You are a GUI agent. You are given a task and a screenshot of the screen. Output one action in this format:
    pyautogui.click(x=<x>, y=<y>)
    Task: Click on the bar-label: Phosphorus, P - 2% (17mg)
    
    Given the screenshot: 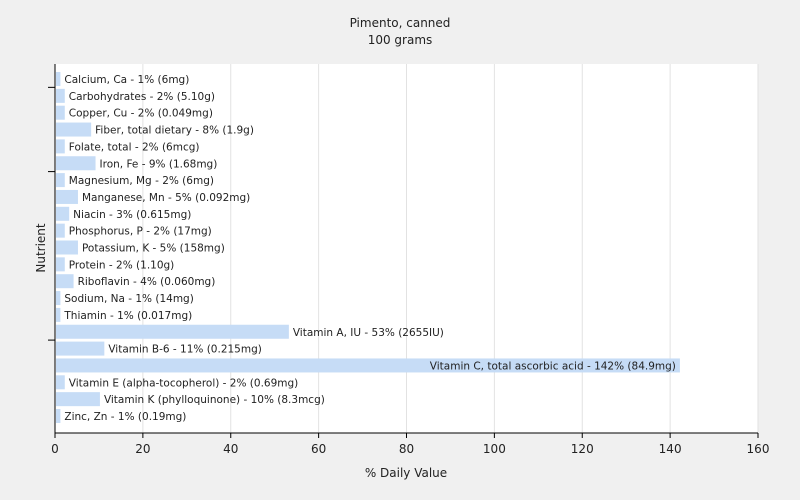 What is the action you would take?
    pyautogui.click(x=140, y=232)
    